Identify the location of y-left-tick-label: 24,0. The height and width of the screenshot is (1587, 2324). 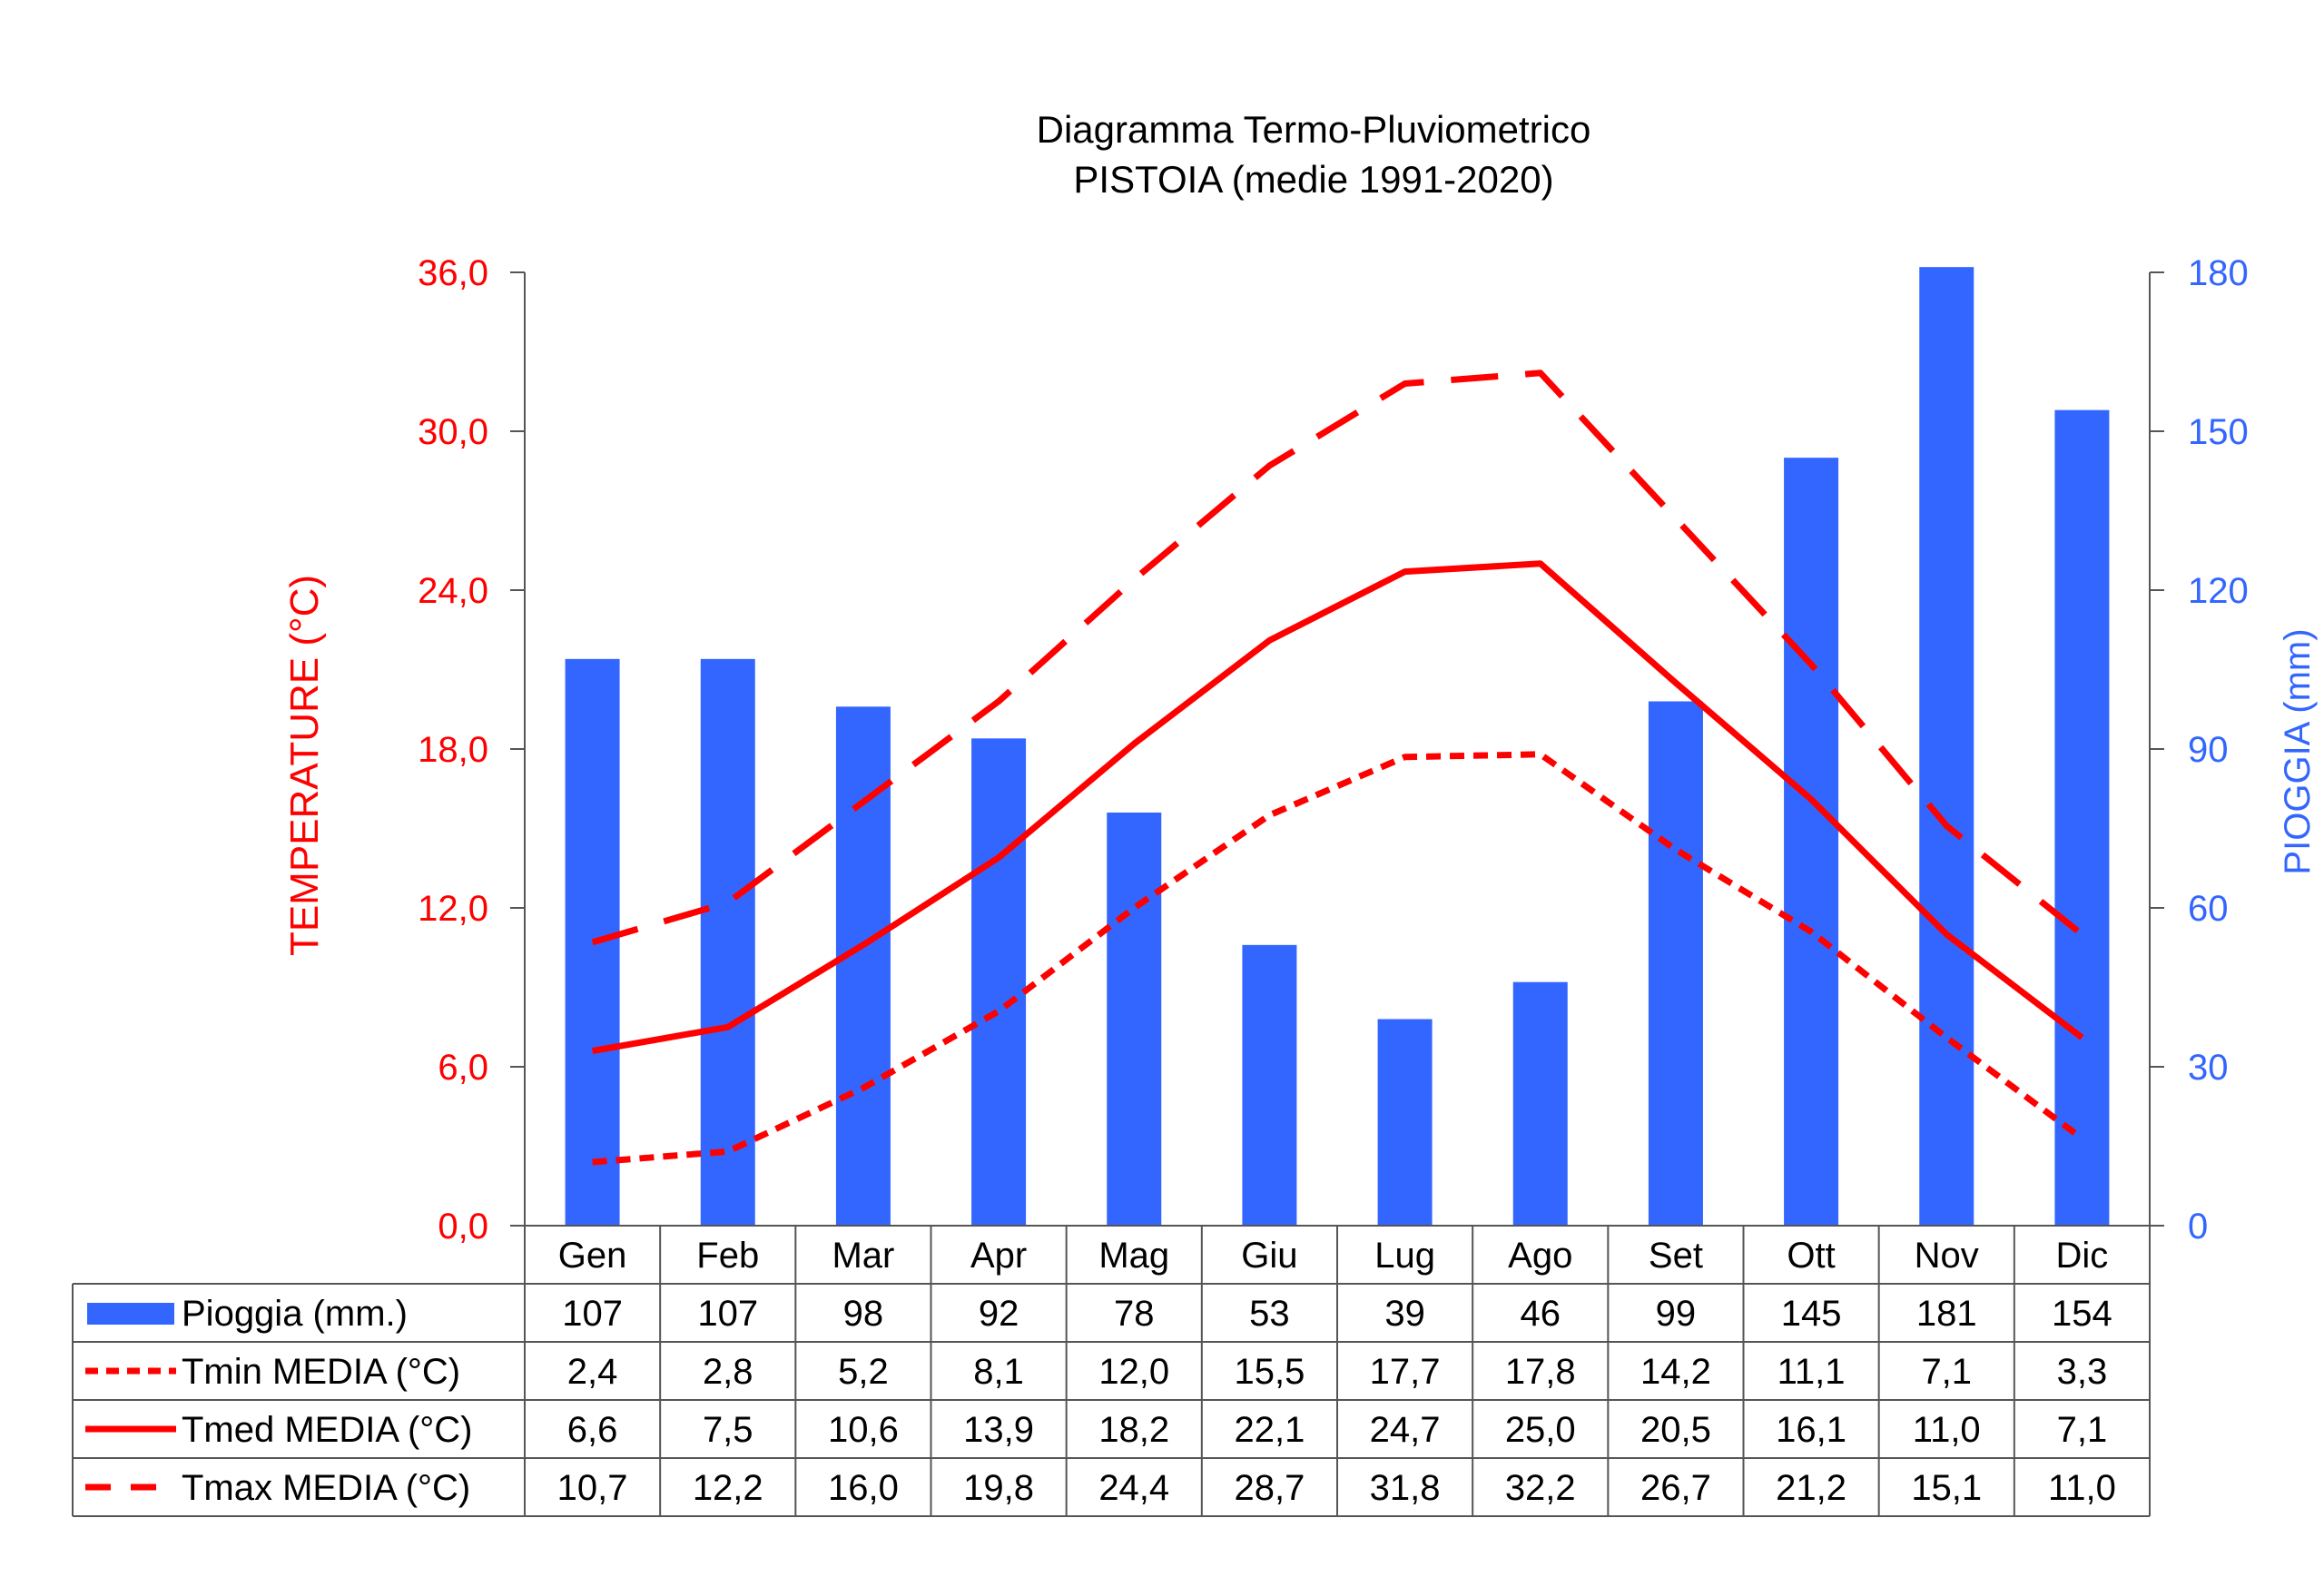
(453, 591).